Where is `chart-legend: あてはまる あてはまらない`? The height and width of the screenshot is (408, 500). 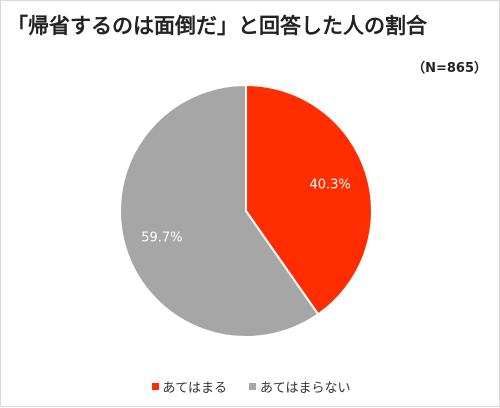
chart-legend: あてはまる あてはまらない is located at coordinates (250, 386).